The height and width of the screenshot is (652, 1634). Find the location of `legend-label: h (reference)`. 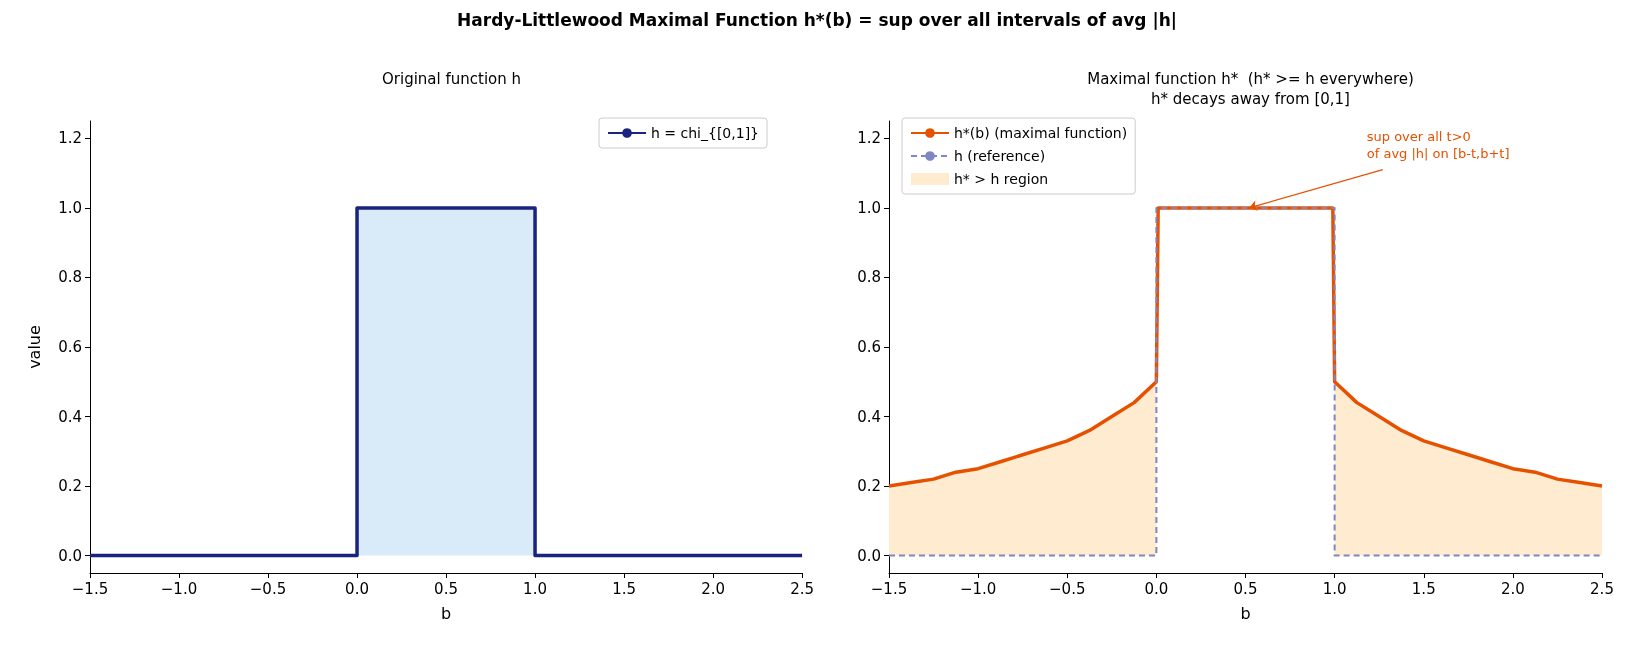

legend-label: h (reference) is located at coordinates (1000, 156).